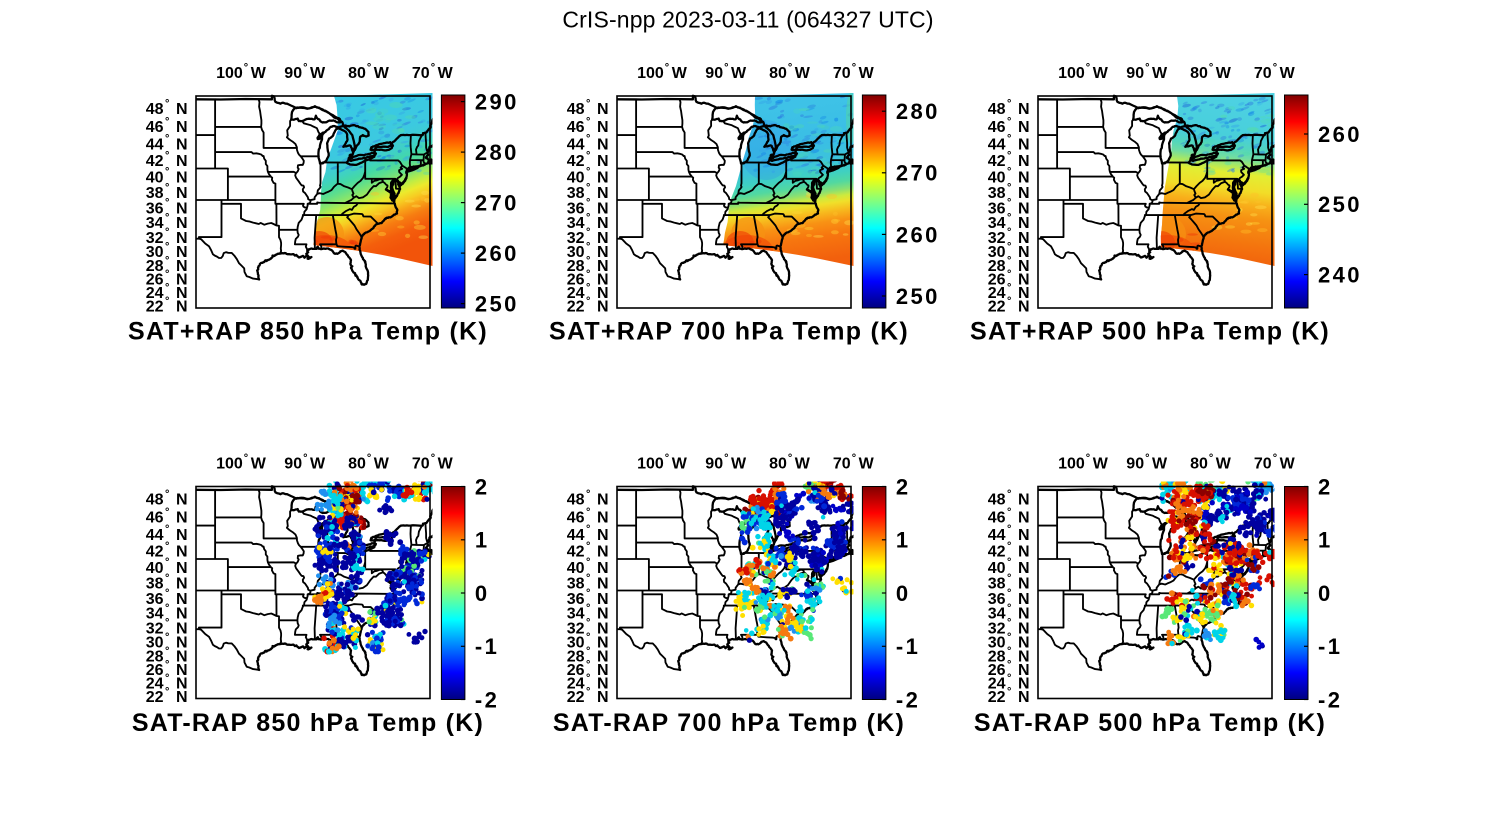 The width and height of the screenshot is (1500, 825). Describe the element at coordinates (1150, 723) in the screenshot. I see `svg-text: SAT-RAP 500 hPa Temp (K)` at that location.